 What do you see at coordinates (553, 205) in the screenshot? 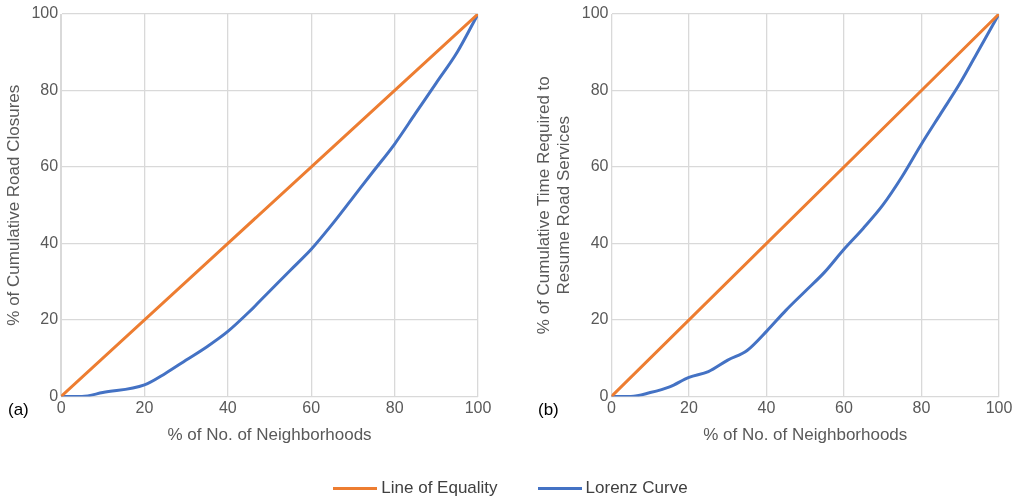
I see `y-axis-title: % of Cumulative Time Required to Resume Road Services` at bounding box center [553, 205].